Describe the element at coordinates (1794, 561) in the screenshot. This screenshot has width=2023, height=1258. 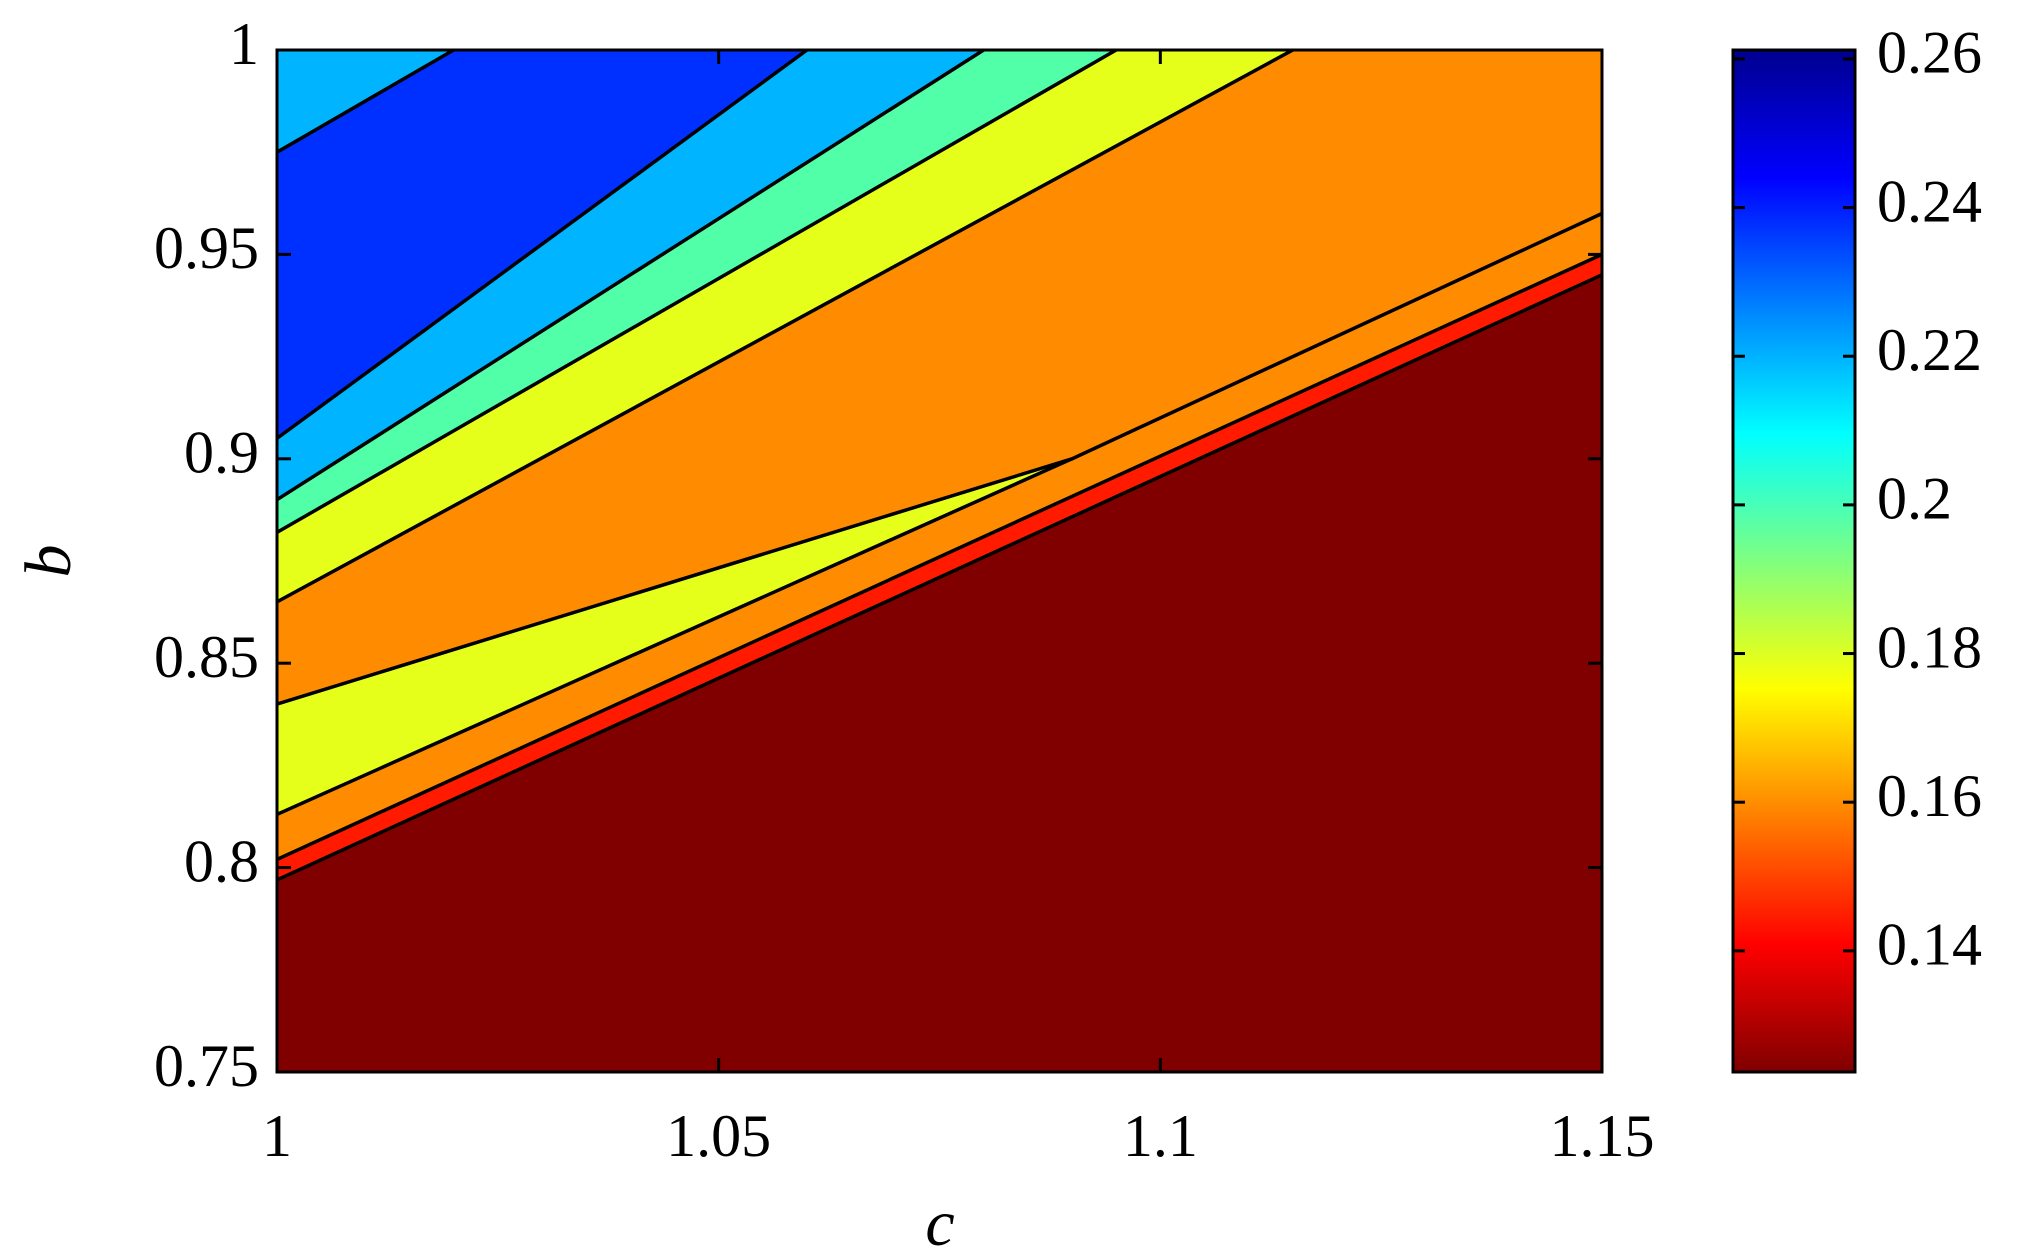
I see `colorbar` at that location.